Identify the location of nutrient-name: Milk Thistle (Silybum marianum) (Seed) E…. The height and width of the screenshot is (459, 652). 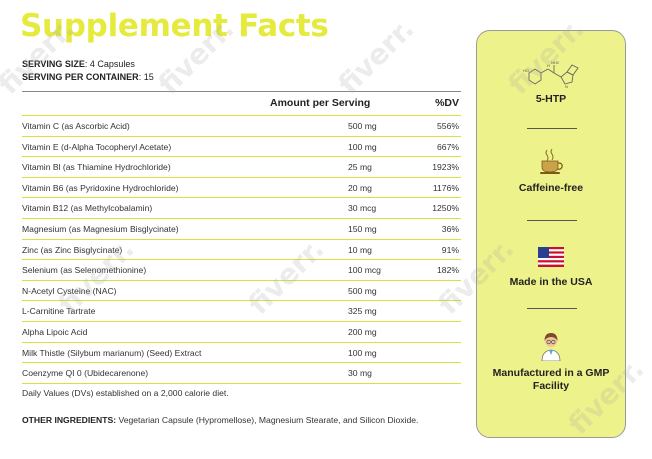
(112, 352).